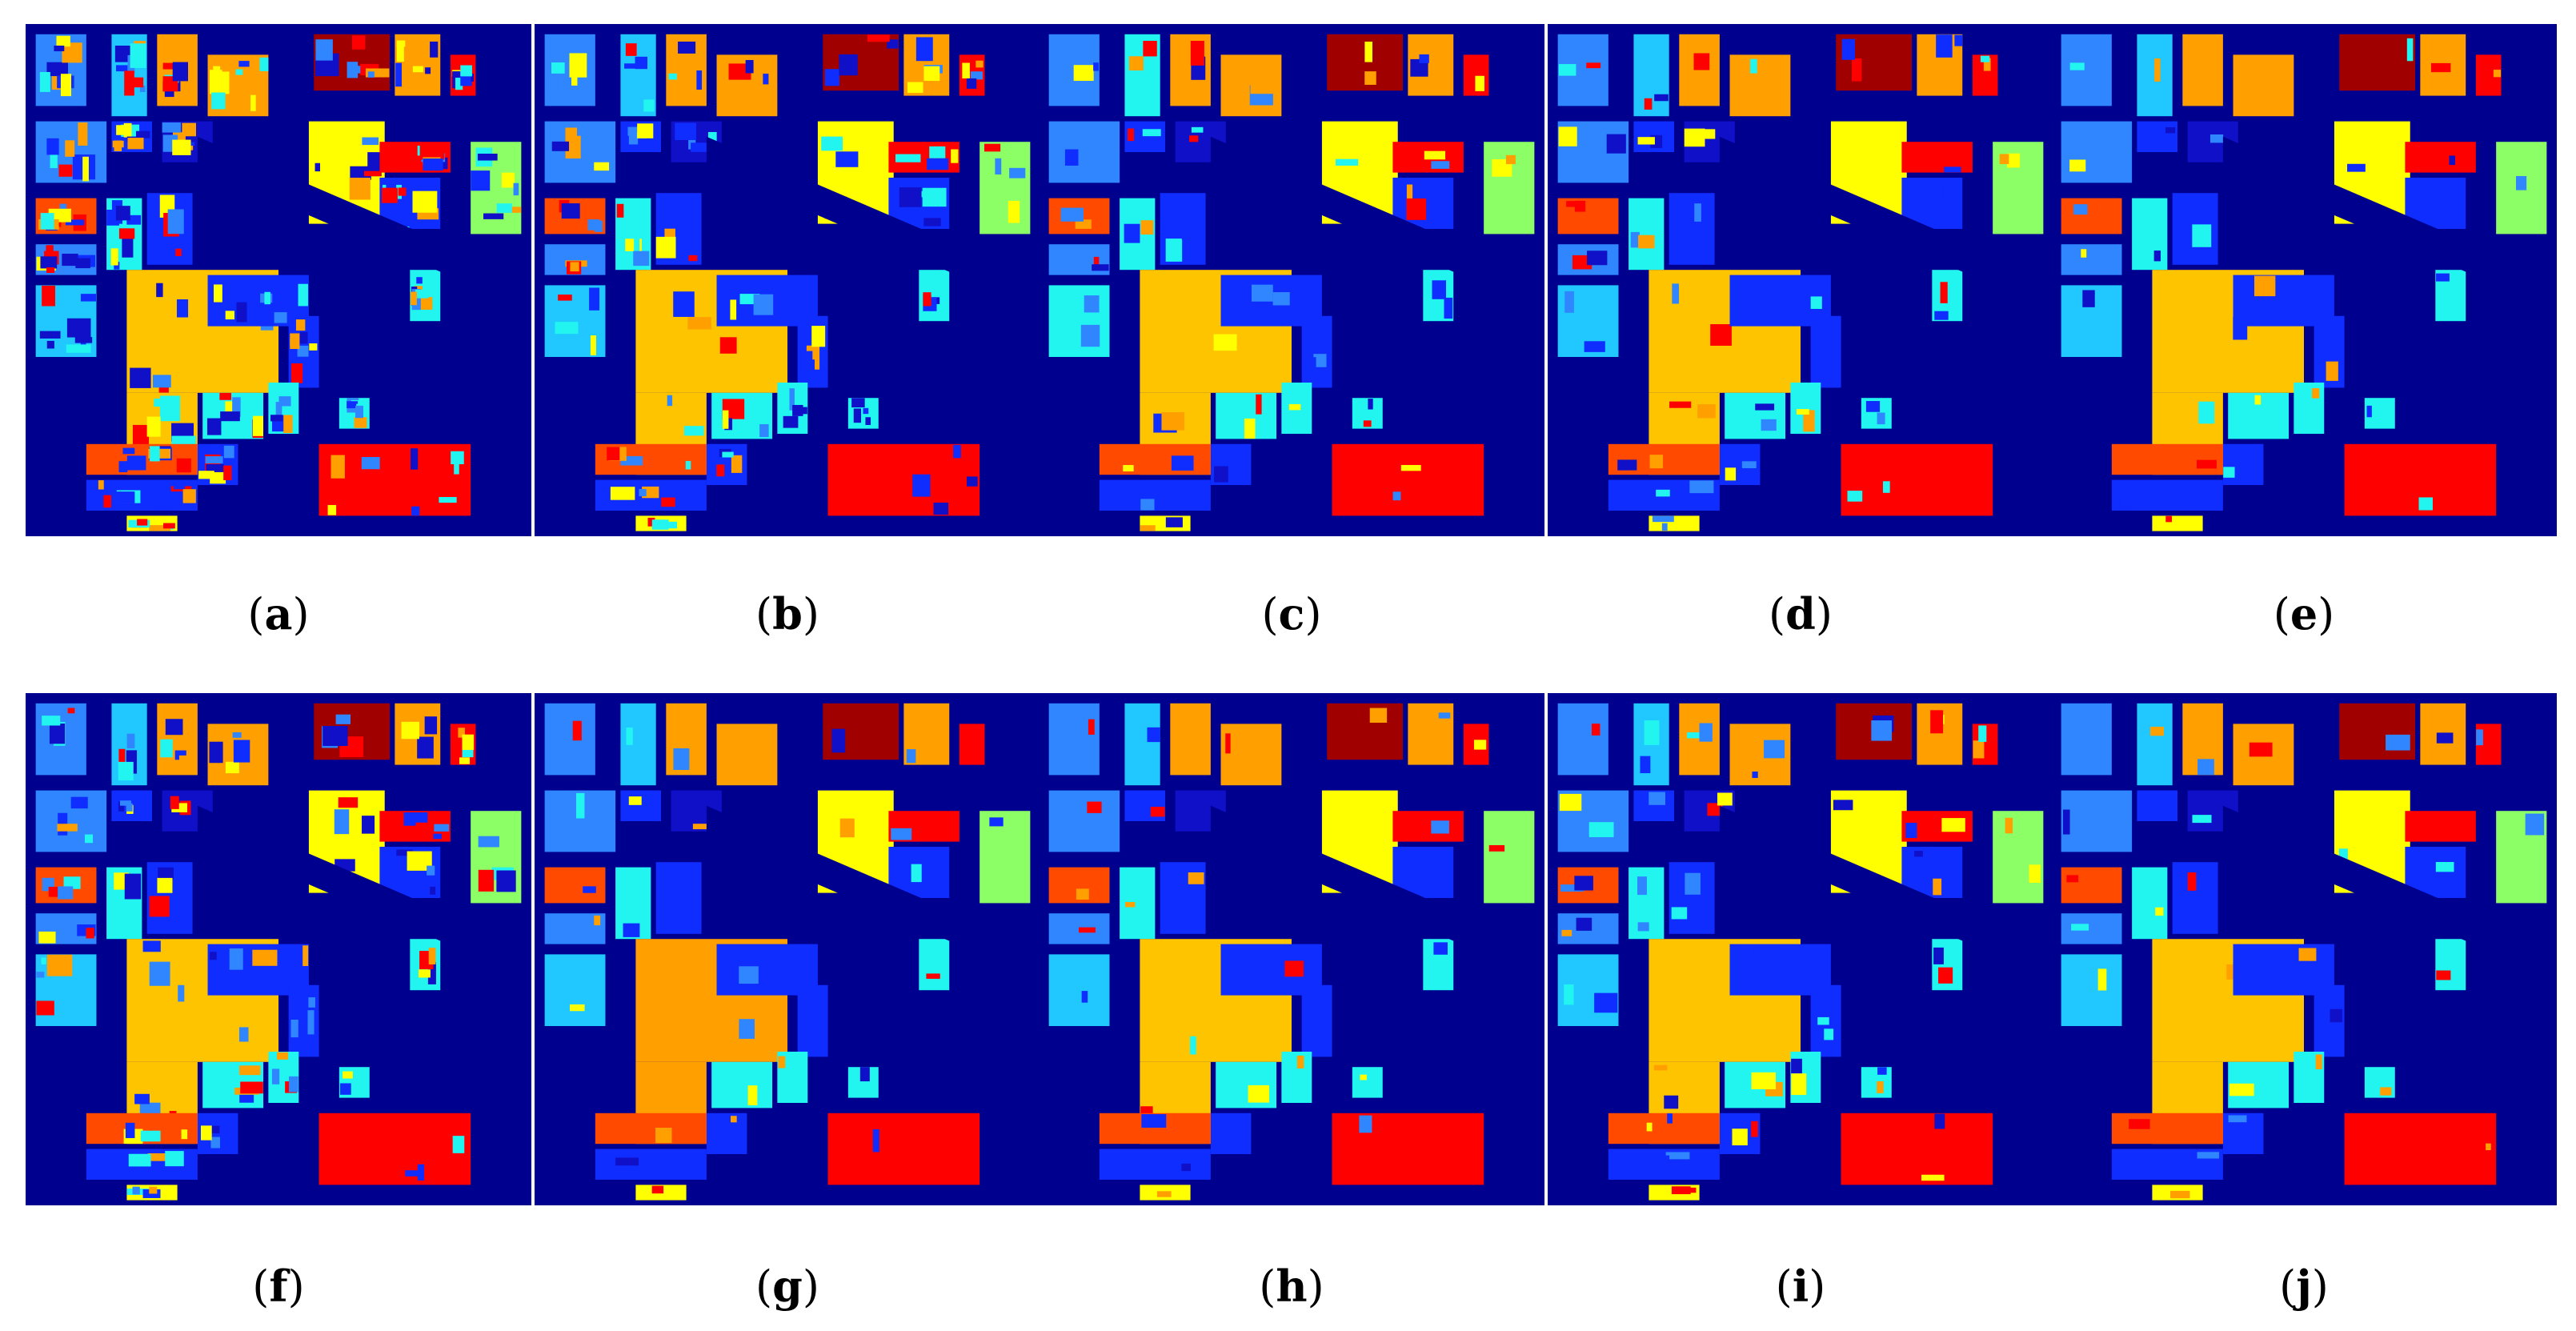 Image resolution: width=2576 pixels, height=1331 pixels. What do you see at coordinates (2304, 949) in the screenshot?
I see `classification-map-j` at bounding box center [2304, 949].